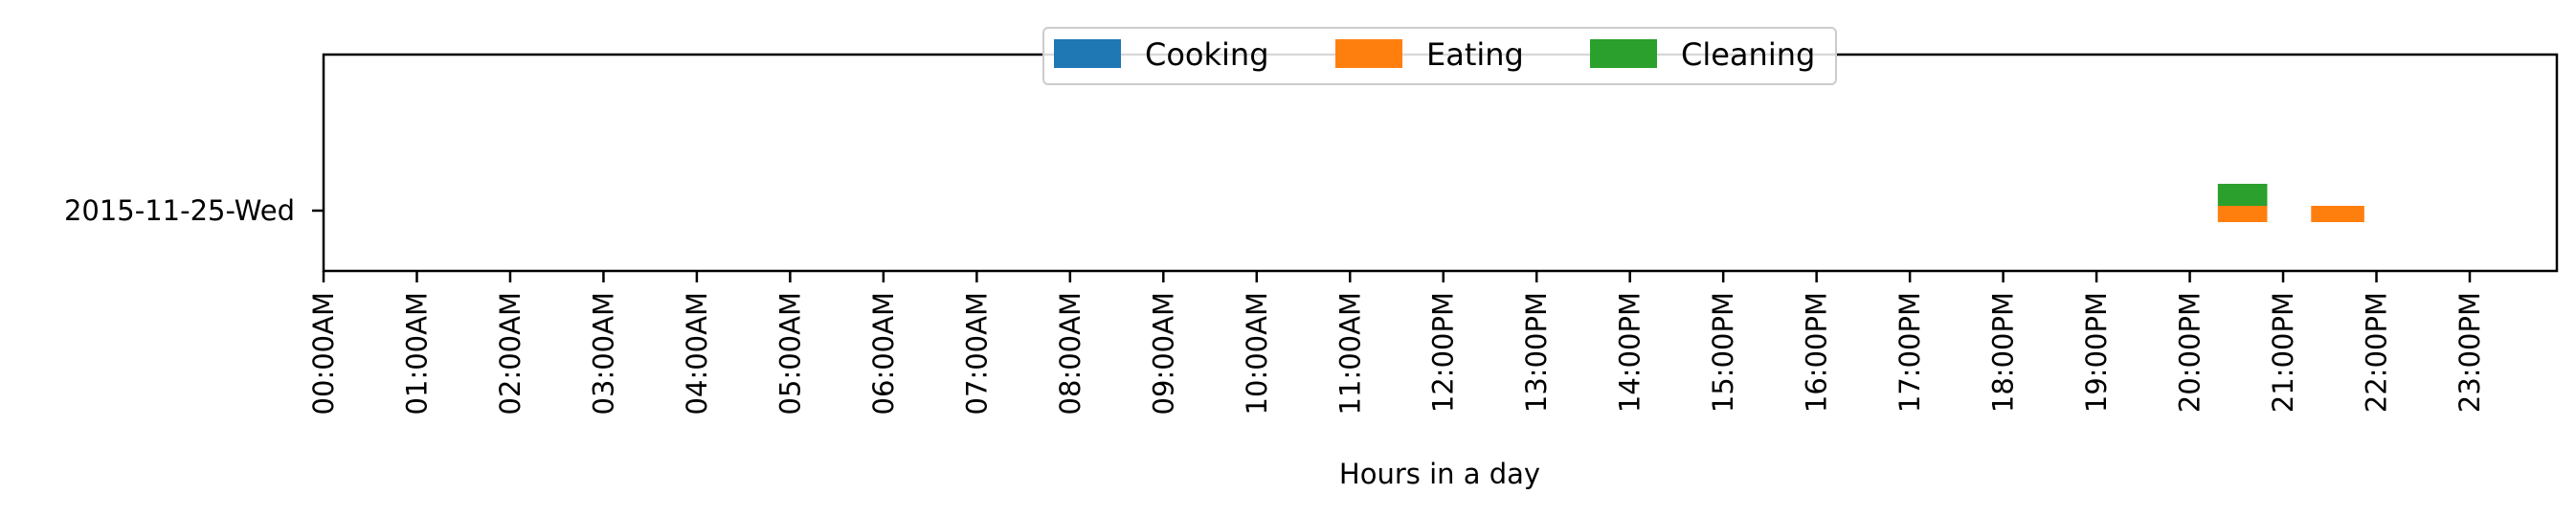 The height and width of the screenshot is (517, 2576). Describe the element at coordinates (179, 210) in the screenshot. I see `y-tick-label: 2015-11-25-Wed` at that location.